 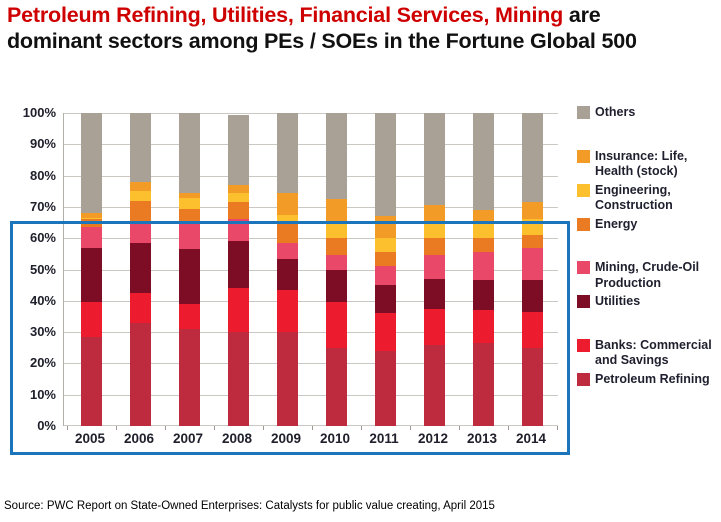 What do you see at coordinates (646, 113) in the screenshot?
I see `legend-item: Others` at bounding box center [646, 113].